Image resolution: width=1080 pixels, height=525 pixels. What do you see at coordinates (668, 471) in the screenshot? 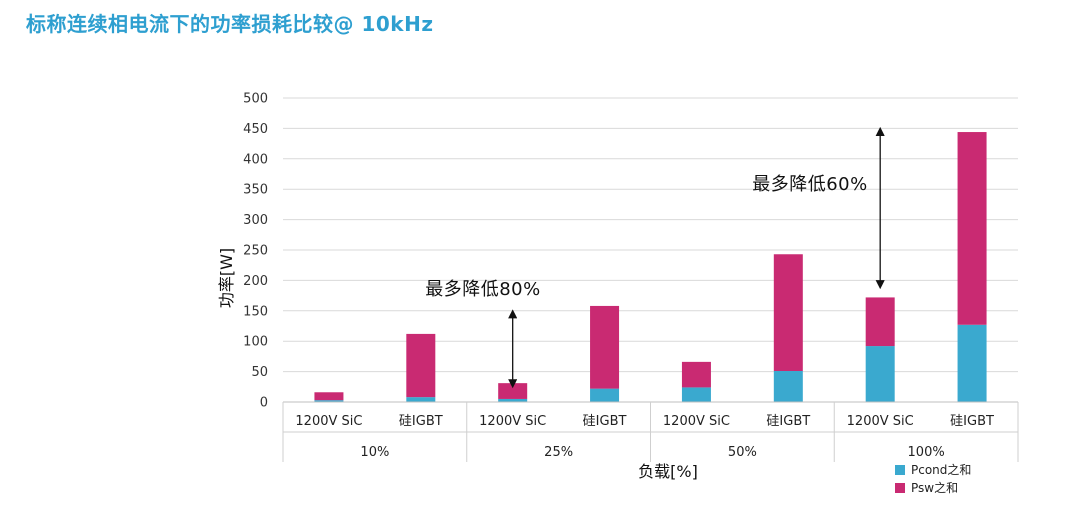
I see `x-axis-label: 负载[%]` at bounding box center [668, 471].